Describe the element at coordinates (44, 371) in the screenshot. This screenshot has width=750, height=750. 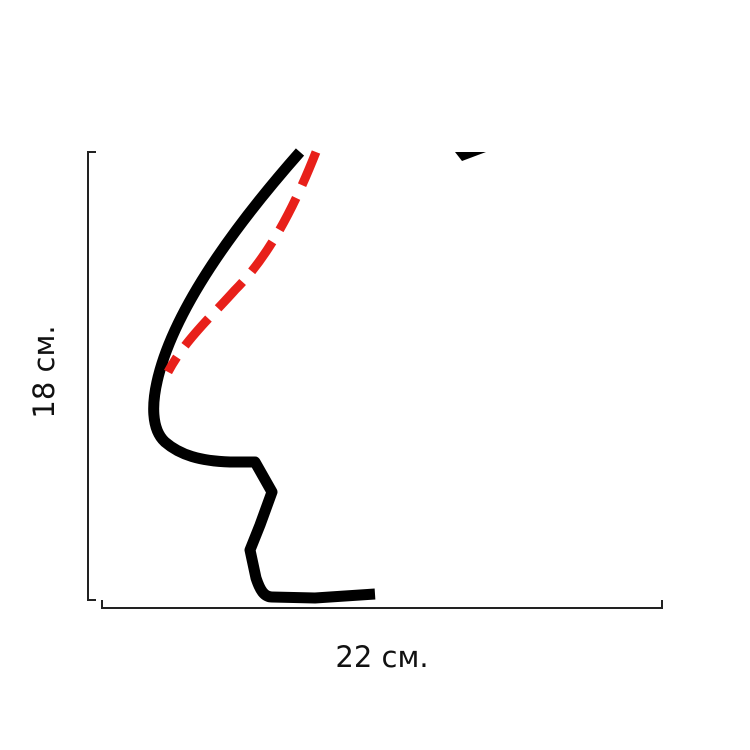
I see `height-label: 18 см.` at that location.